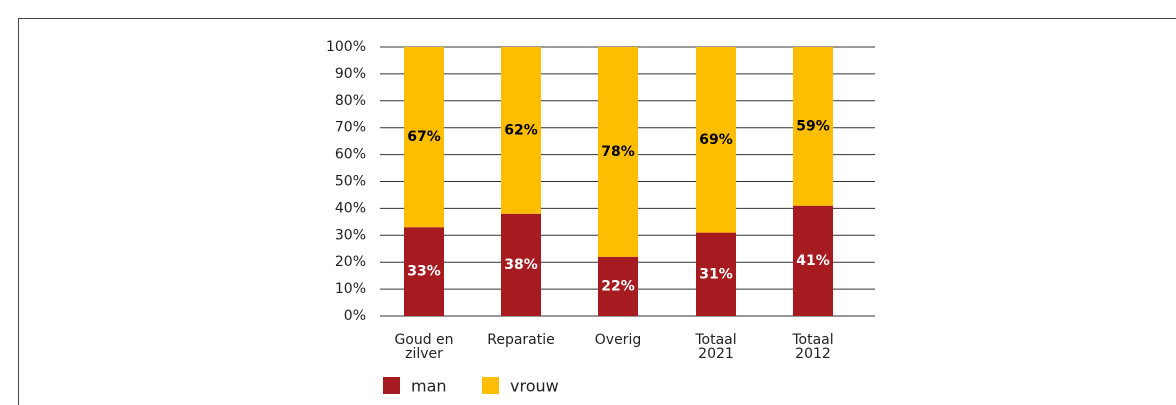  I want to click on x-tick-label: Overig, so click(618, 340).